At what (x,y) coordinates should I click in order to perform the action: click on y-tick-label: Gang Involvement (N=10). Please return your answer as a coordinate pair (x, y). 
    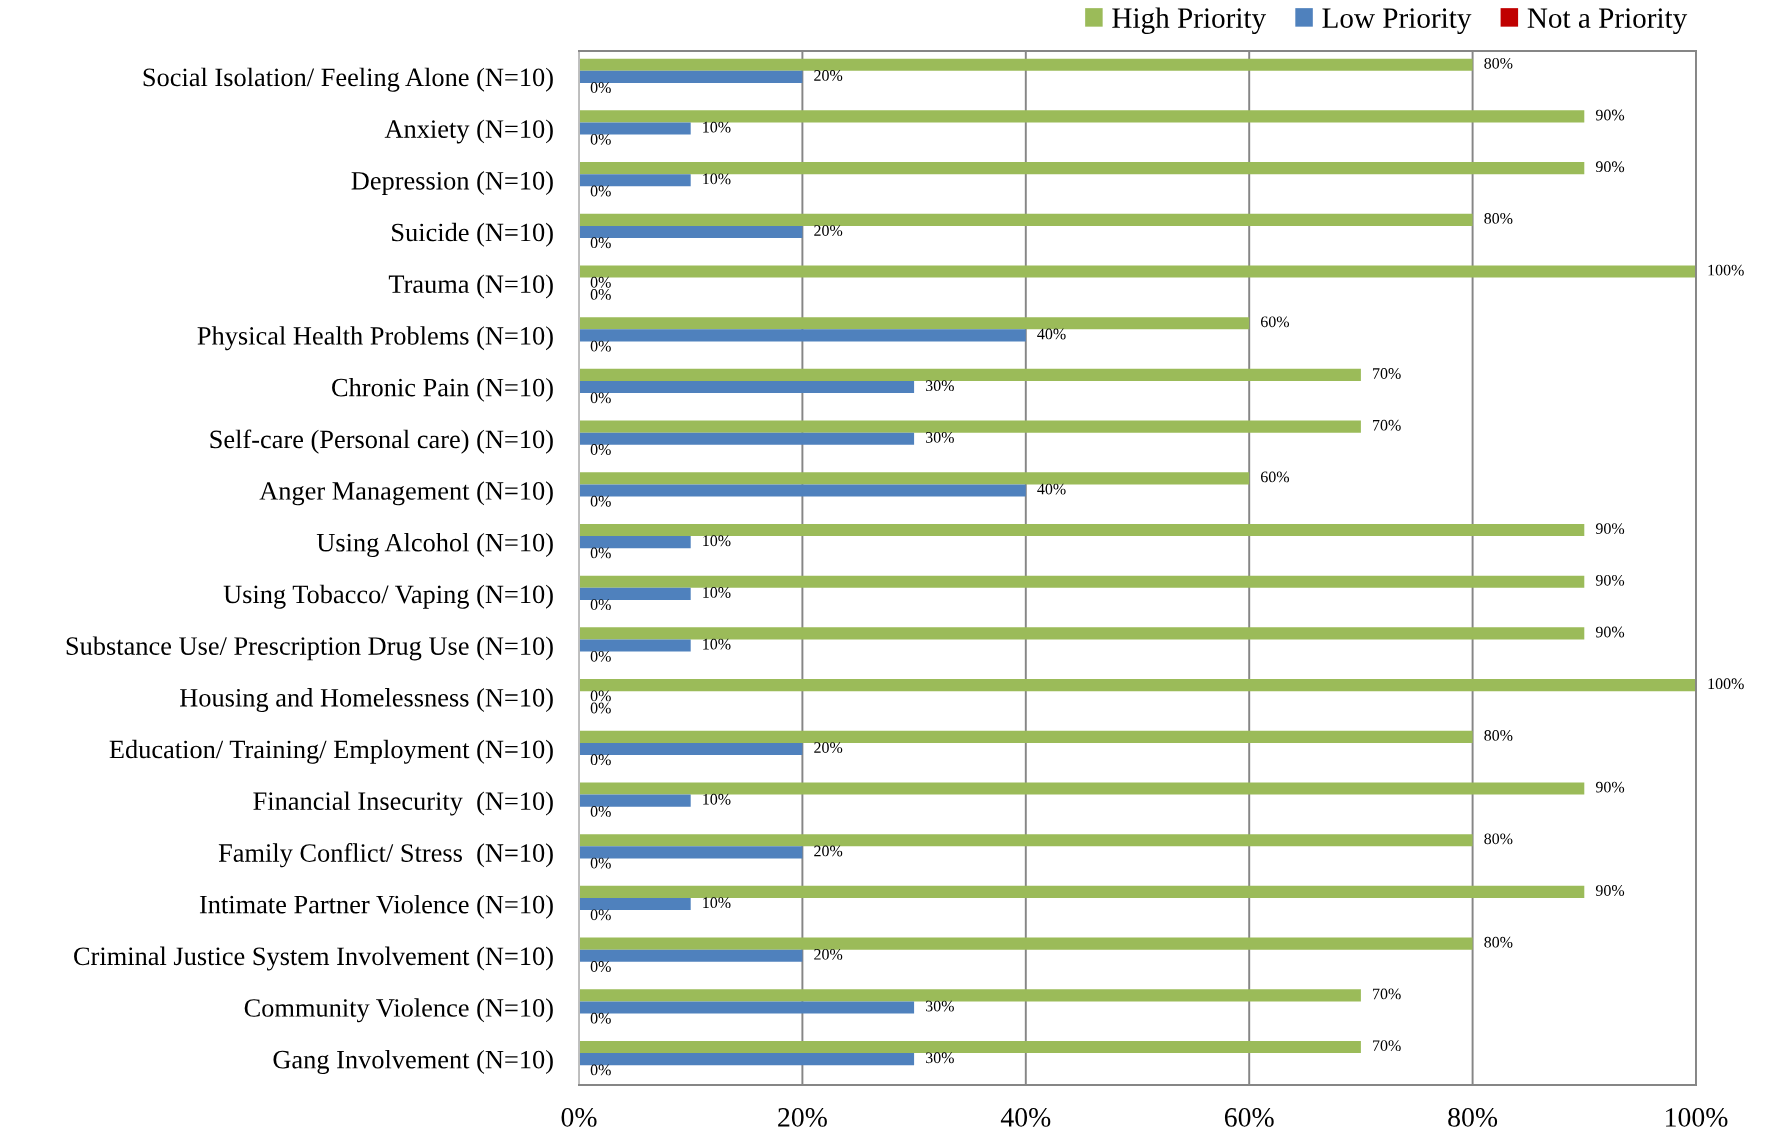
    Looking at the image, I should click on (413, 1061).